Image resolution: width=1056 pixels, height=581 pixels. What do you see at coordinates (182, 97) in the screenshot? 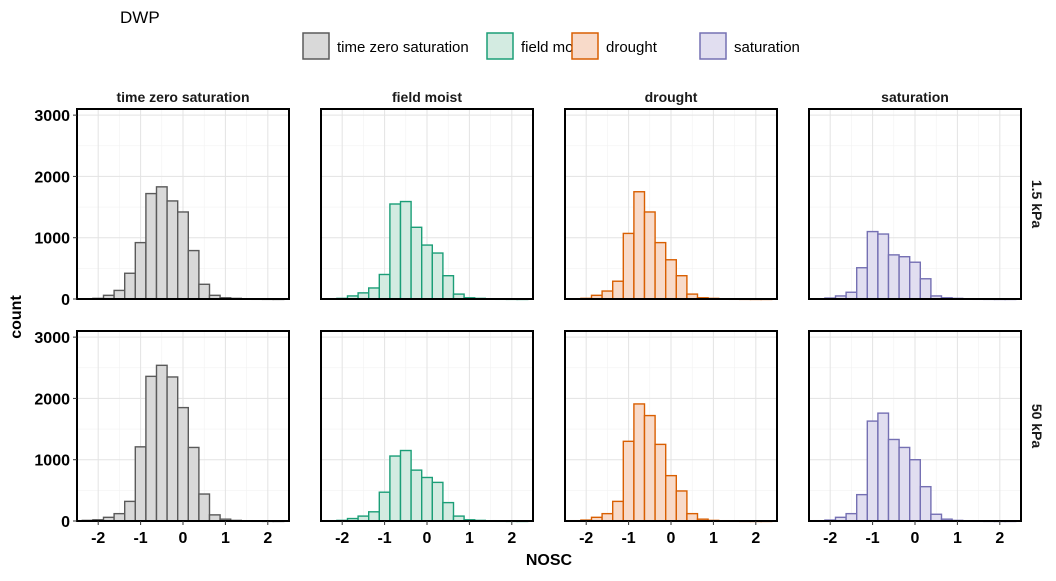
I see `facet-title-time-zero-saturation: time zero saturation` at bounding box center [182, 97].